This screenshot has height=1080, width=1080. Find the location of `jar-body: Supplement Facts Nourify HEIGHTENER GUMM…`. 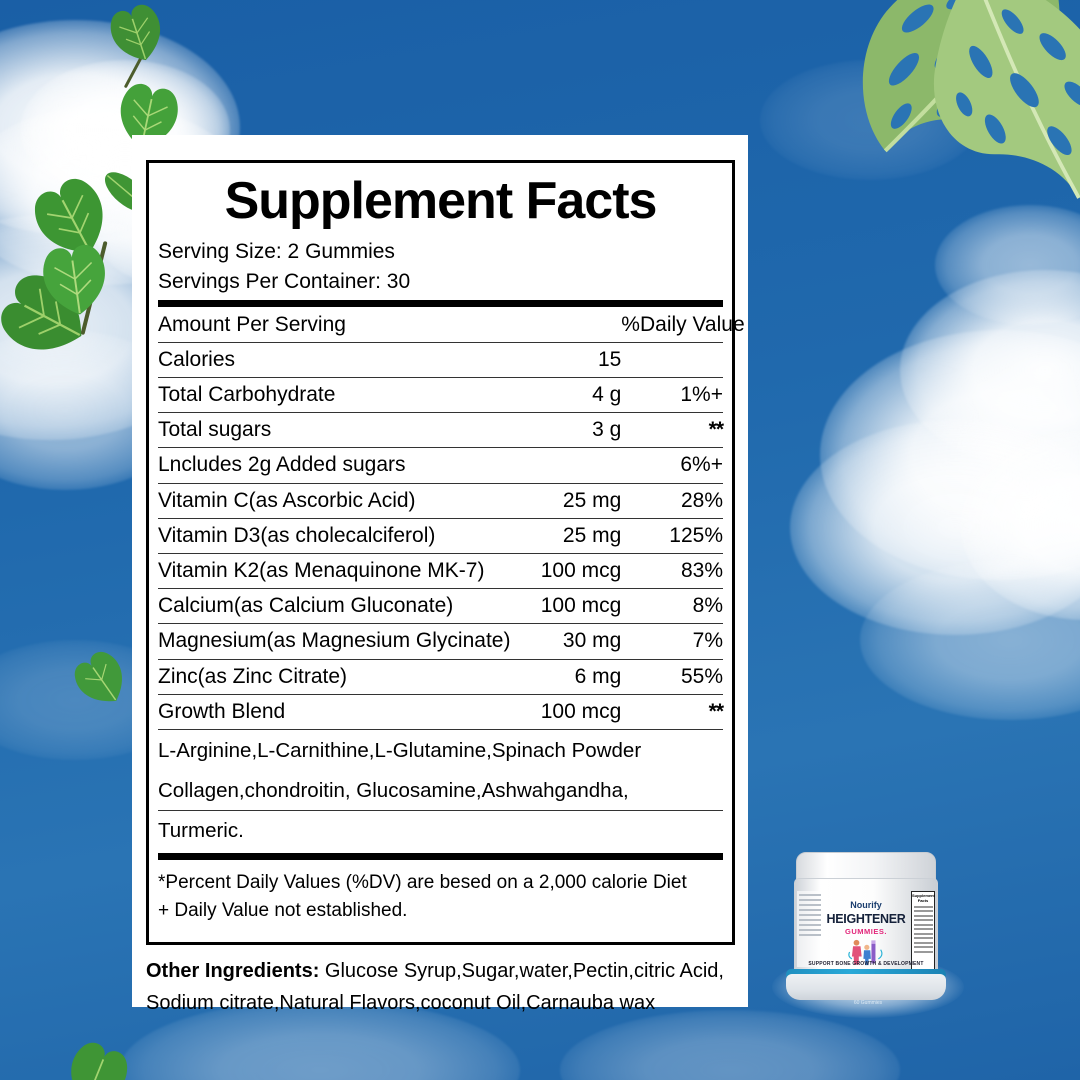

jar-body: Supplement Facts Nourify HEIGHTENER GUMM… is located at coordinates (866, 930).